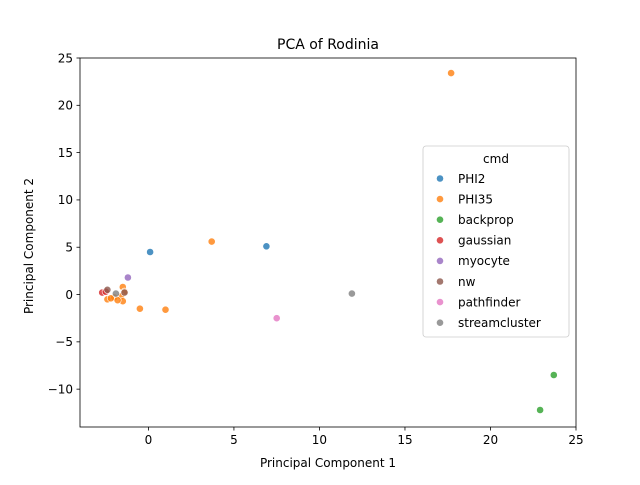 The height and width of the screenshot is (485, 640). I want to click on legend-label-streamcluster: streamcluster, so click(499, 323).